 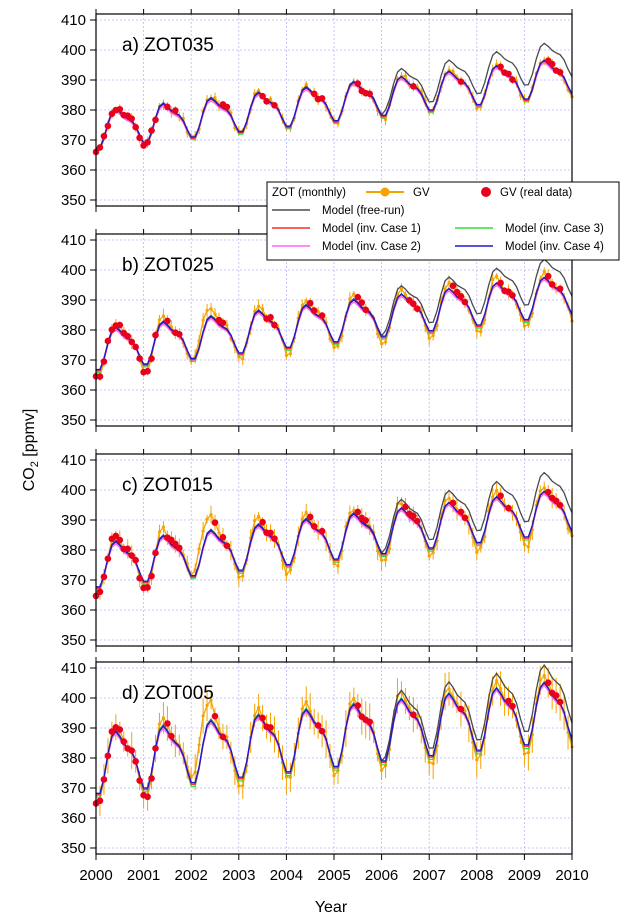 I want to click on x-tick-label: 2008, so click(x=476, y=875).